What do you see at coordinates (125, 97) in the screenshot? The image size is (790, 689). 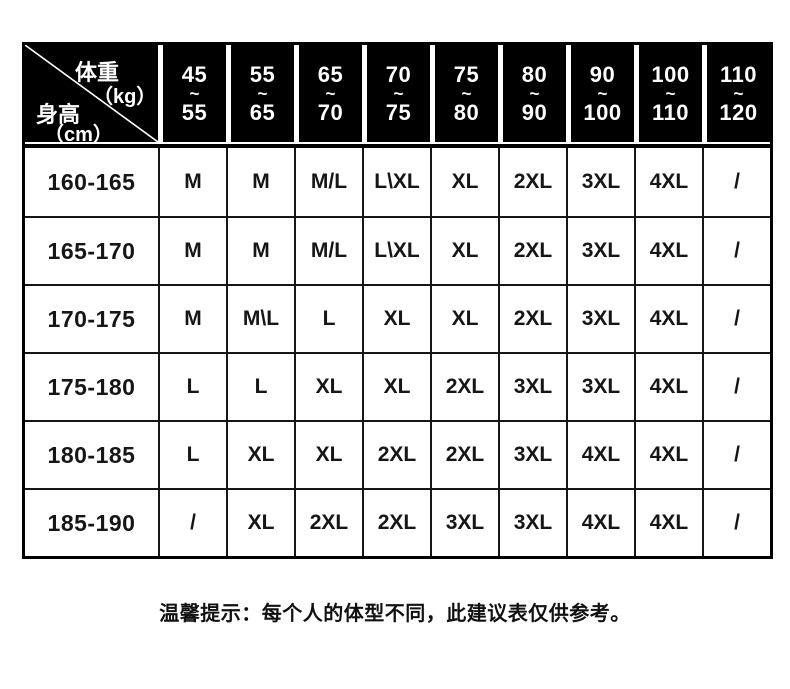 I see `weight-axis-unit: （kg）` at bounding box center [125, 97].